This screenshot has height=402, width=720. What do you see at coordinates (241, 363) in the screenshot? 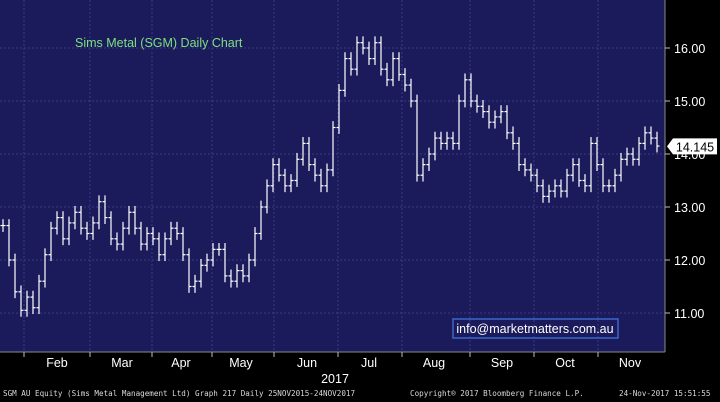
I see `x-tick-label: May` at bounding box center [241, 363].